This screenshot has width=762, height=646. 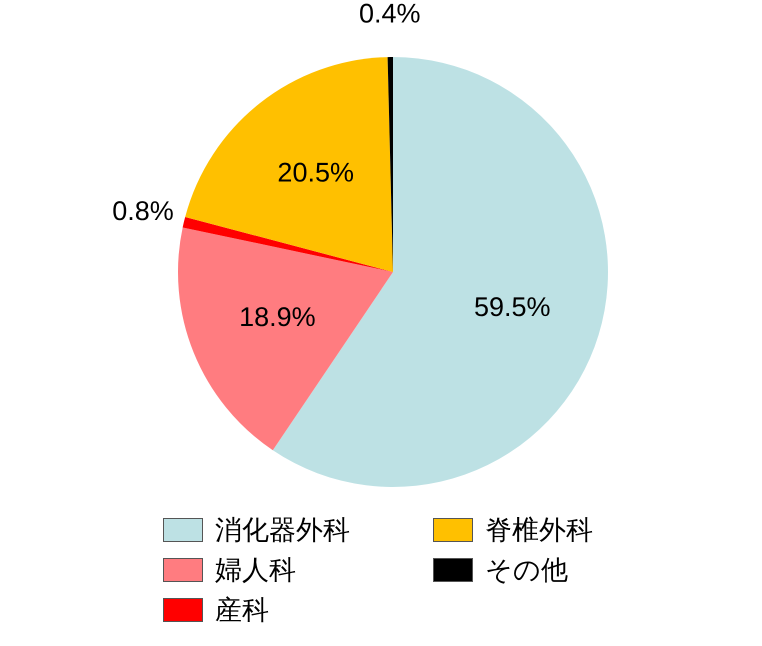 I want to click on data-label: 20.5%, so click(x=315, y=173).